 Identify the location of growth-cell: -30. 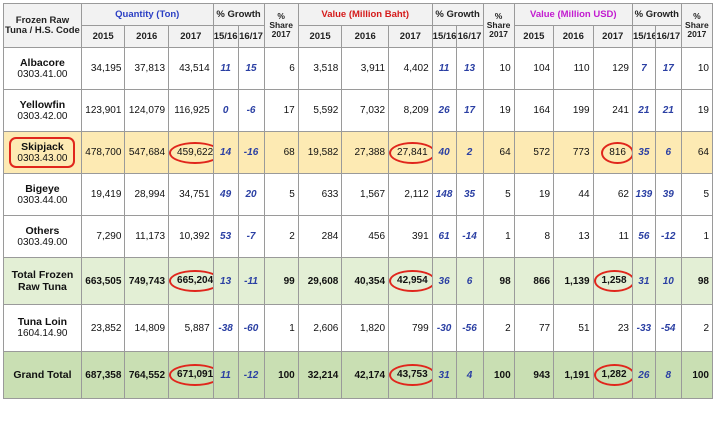
(444, 328).